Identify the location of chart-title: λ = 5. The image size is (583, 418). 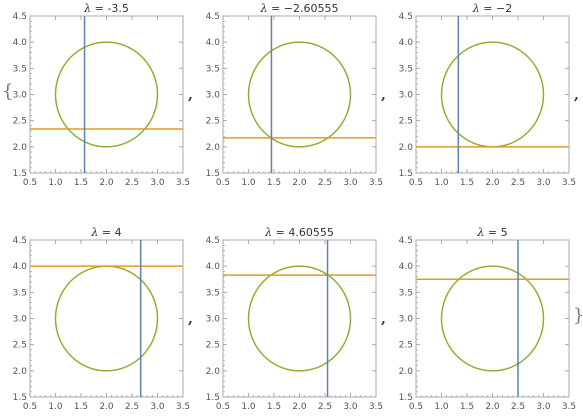
(491, 232).